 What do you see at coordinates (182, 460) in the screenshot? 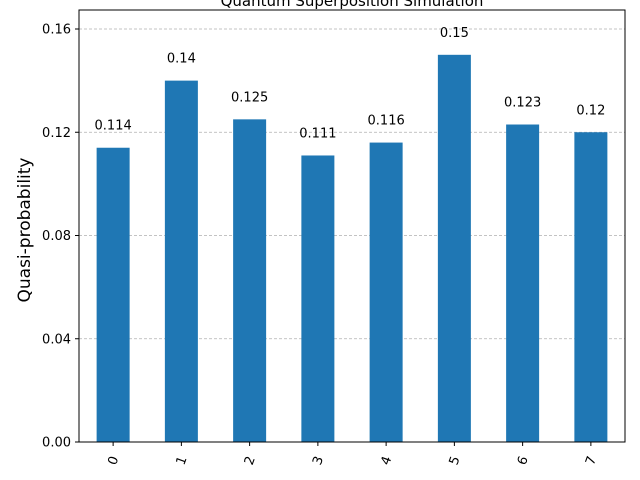
I see `x-tick-label: 1` at bounding box center [182, 460].